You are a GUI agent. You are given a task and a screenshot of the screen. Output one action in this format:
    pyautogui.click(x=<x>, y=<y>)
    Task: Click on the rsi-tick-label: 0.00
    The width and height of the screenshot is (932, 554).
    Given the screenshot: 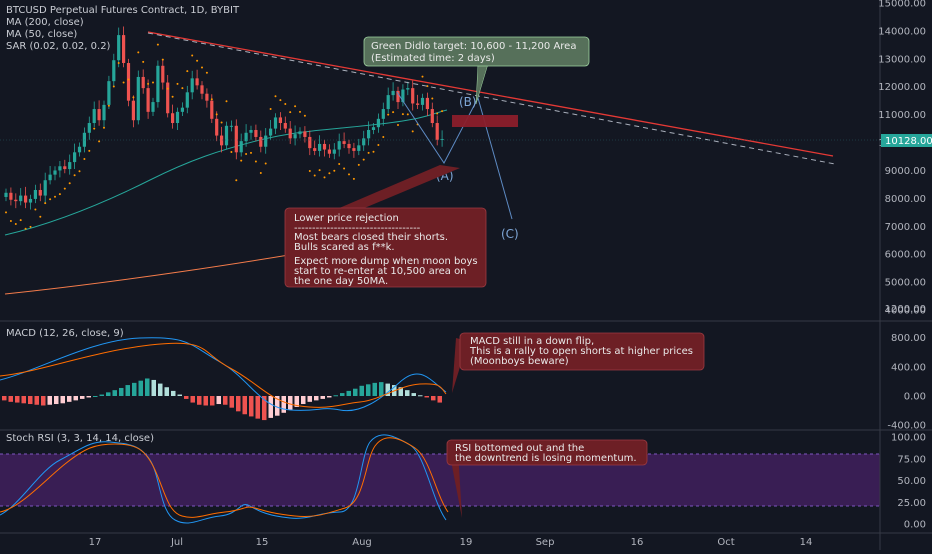 What is the action you would take?
    pyautogui.click(x=915, y=525)
    